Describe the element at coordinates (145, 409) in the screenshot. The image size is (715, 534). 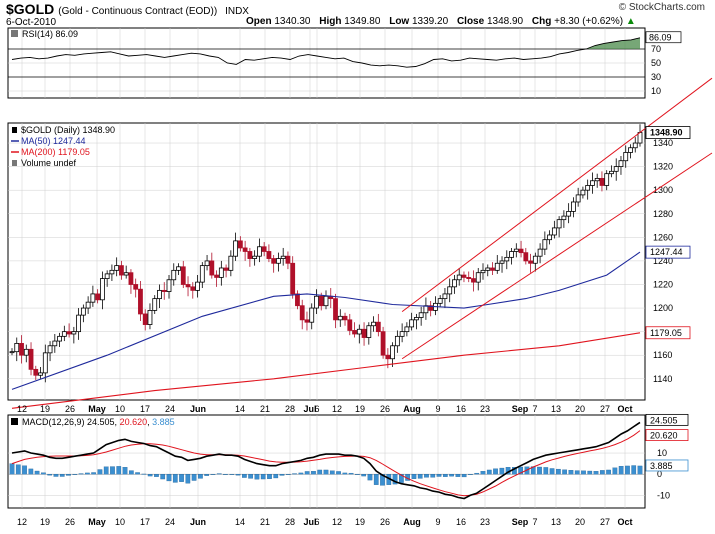
I see `x-axis-label: 17` at that location.